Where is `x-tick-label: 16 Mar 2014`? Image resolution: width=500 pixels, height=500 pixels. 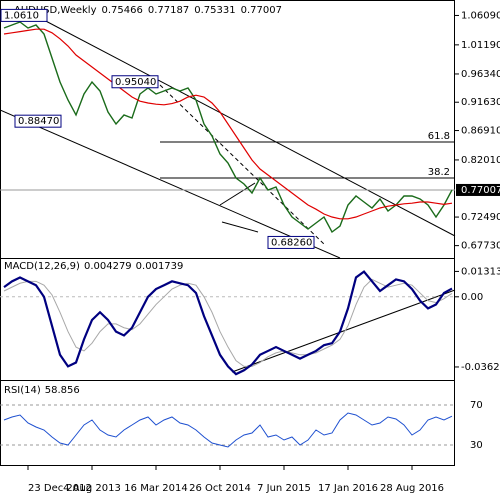 x-tick-label: 16 Mar 2014 is located at coordinates (155, 488).